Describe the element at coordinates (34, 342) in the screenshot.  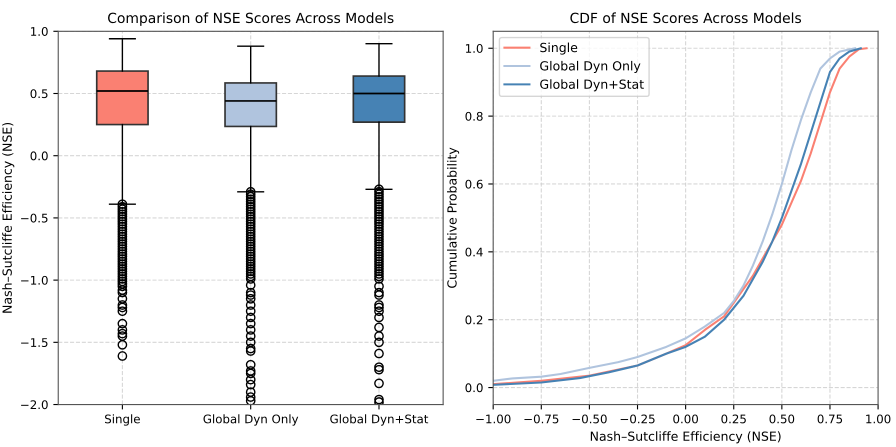
I see `y-tick-label: −1.5` at that location.